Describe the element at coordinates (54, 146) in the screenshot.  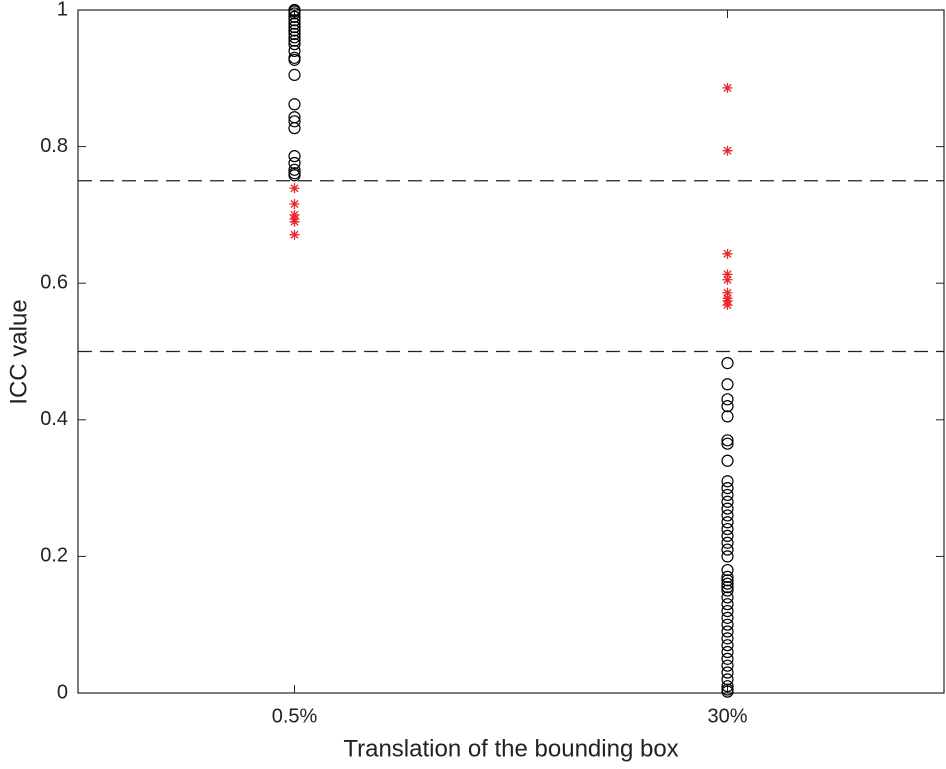
I see `y-tick-label: 0.8` at that location.